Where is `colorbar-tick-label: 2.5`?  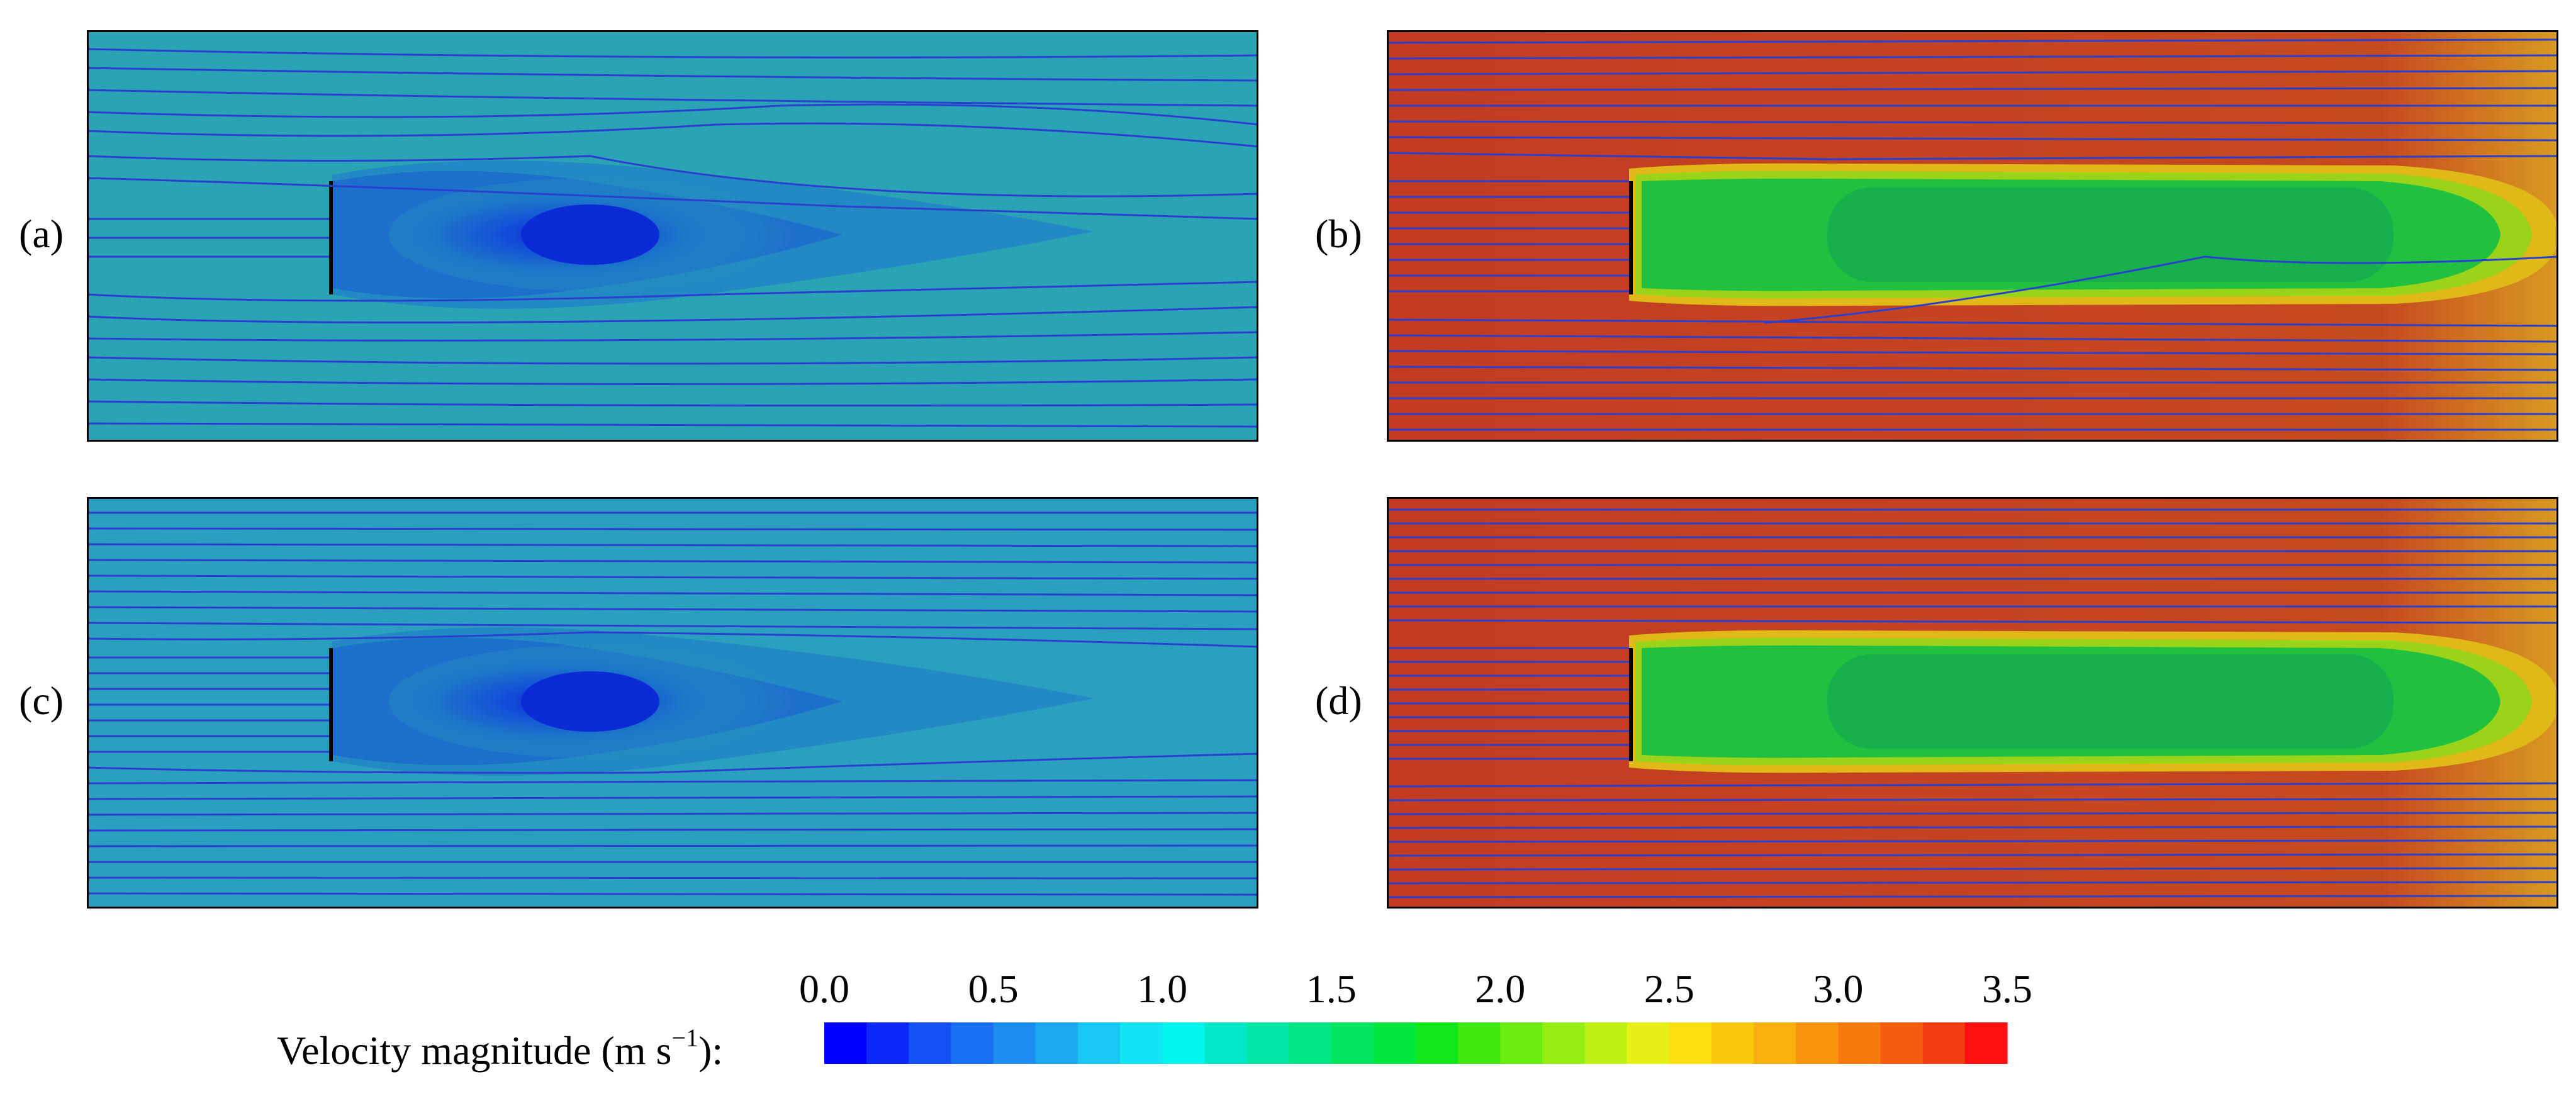 colorbar-tick-label: 2.5 is located at coordinates (1669, 988).